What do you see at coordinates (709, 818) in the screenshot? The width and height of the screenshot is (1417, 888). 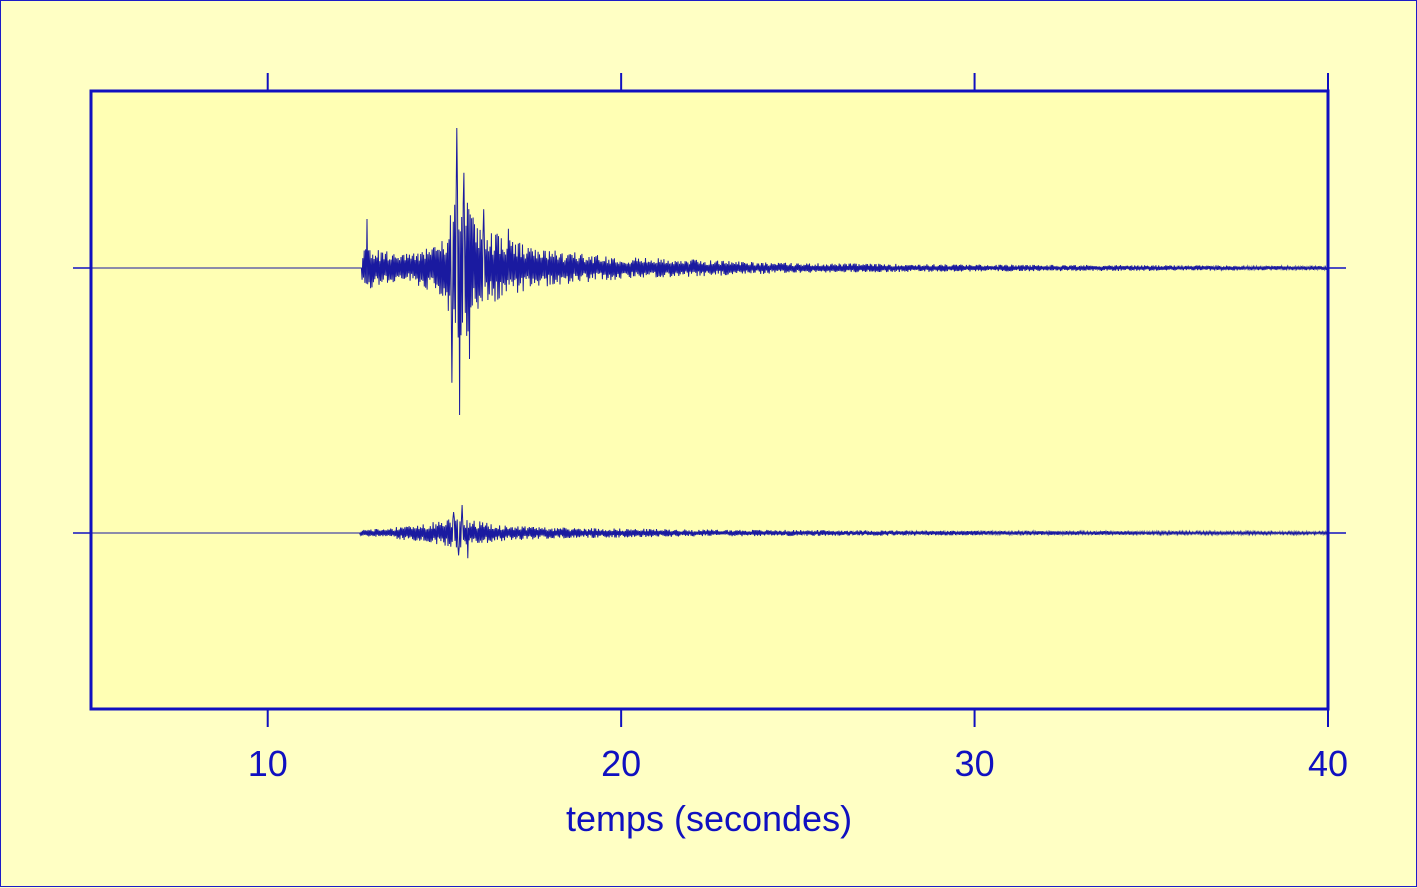 I see `x-axis-label: temps (secondes)` at bounding box center [709, 818].